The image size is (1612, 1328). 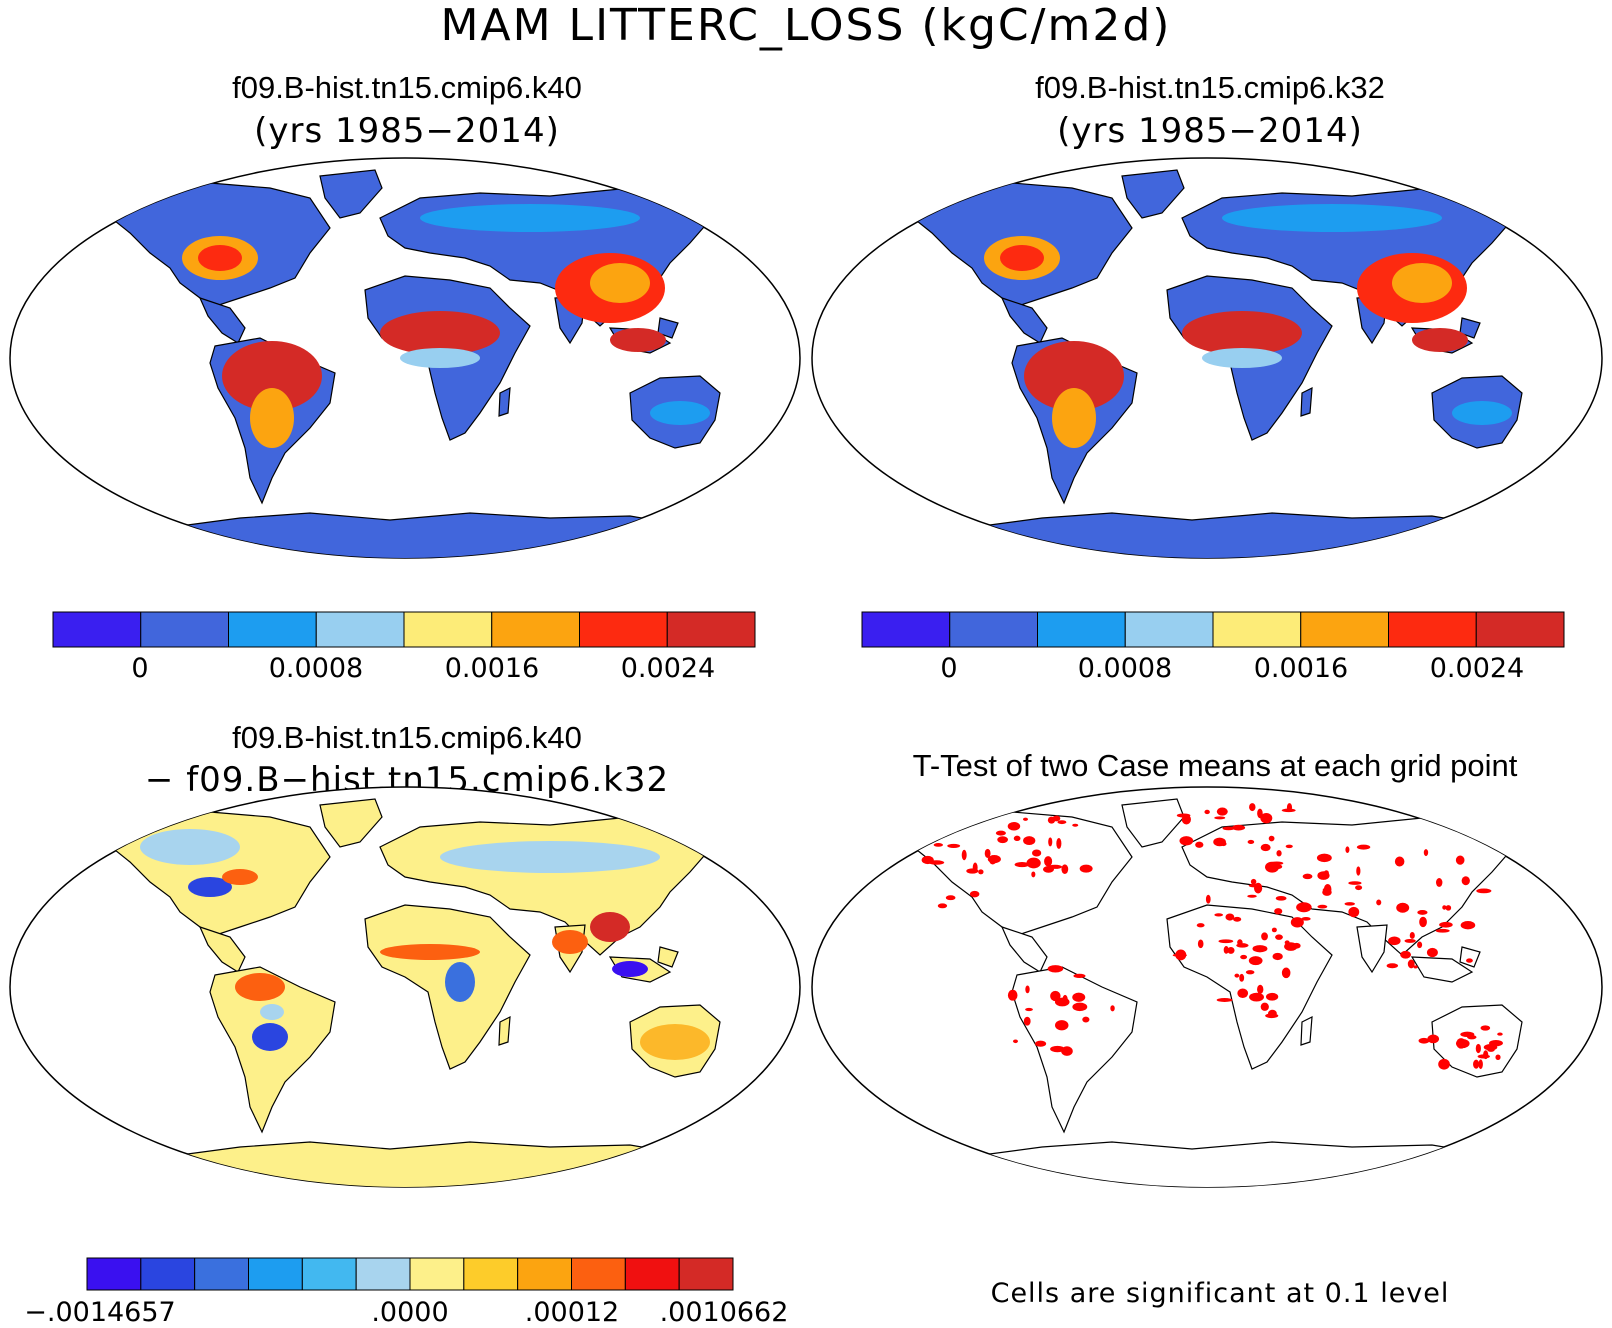 What do you see at coordinates (446, 326) in the screenshot?
I see `case1-high-values` at bounding box center [446, 326].